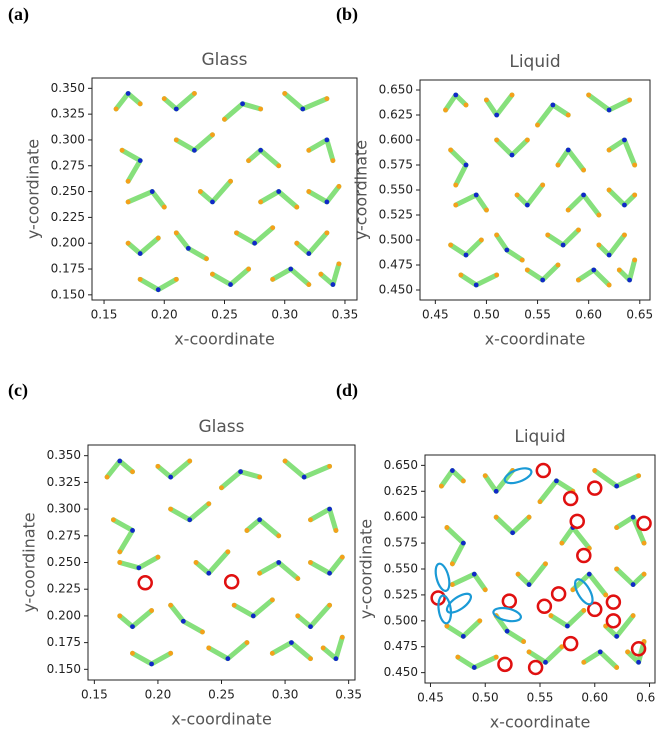 Image resolution: width=656 pixels, height=731 pixels. I want to click on x-tick-label: 0.20, so click(158, 695).